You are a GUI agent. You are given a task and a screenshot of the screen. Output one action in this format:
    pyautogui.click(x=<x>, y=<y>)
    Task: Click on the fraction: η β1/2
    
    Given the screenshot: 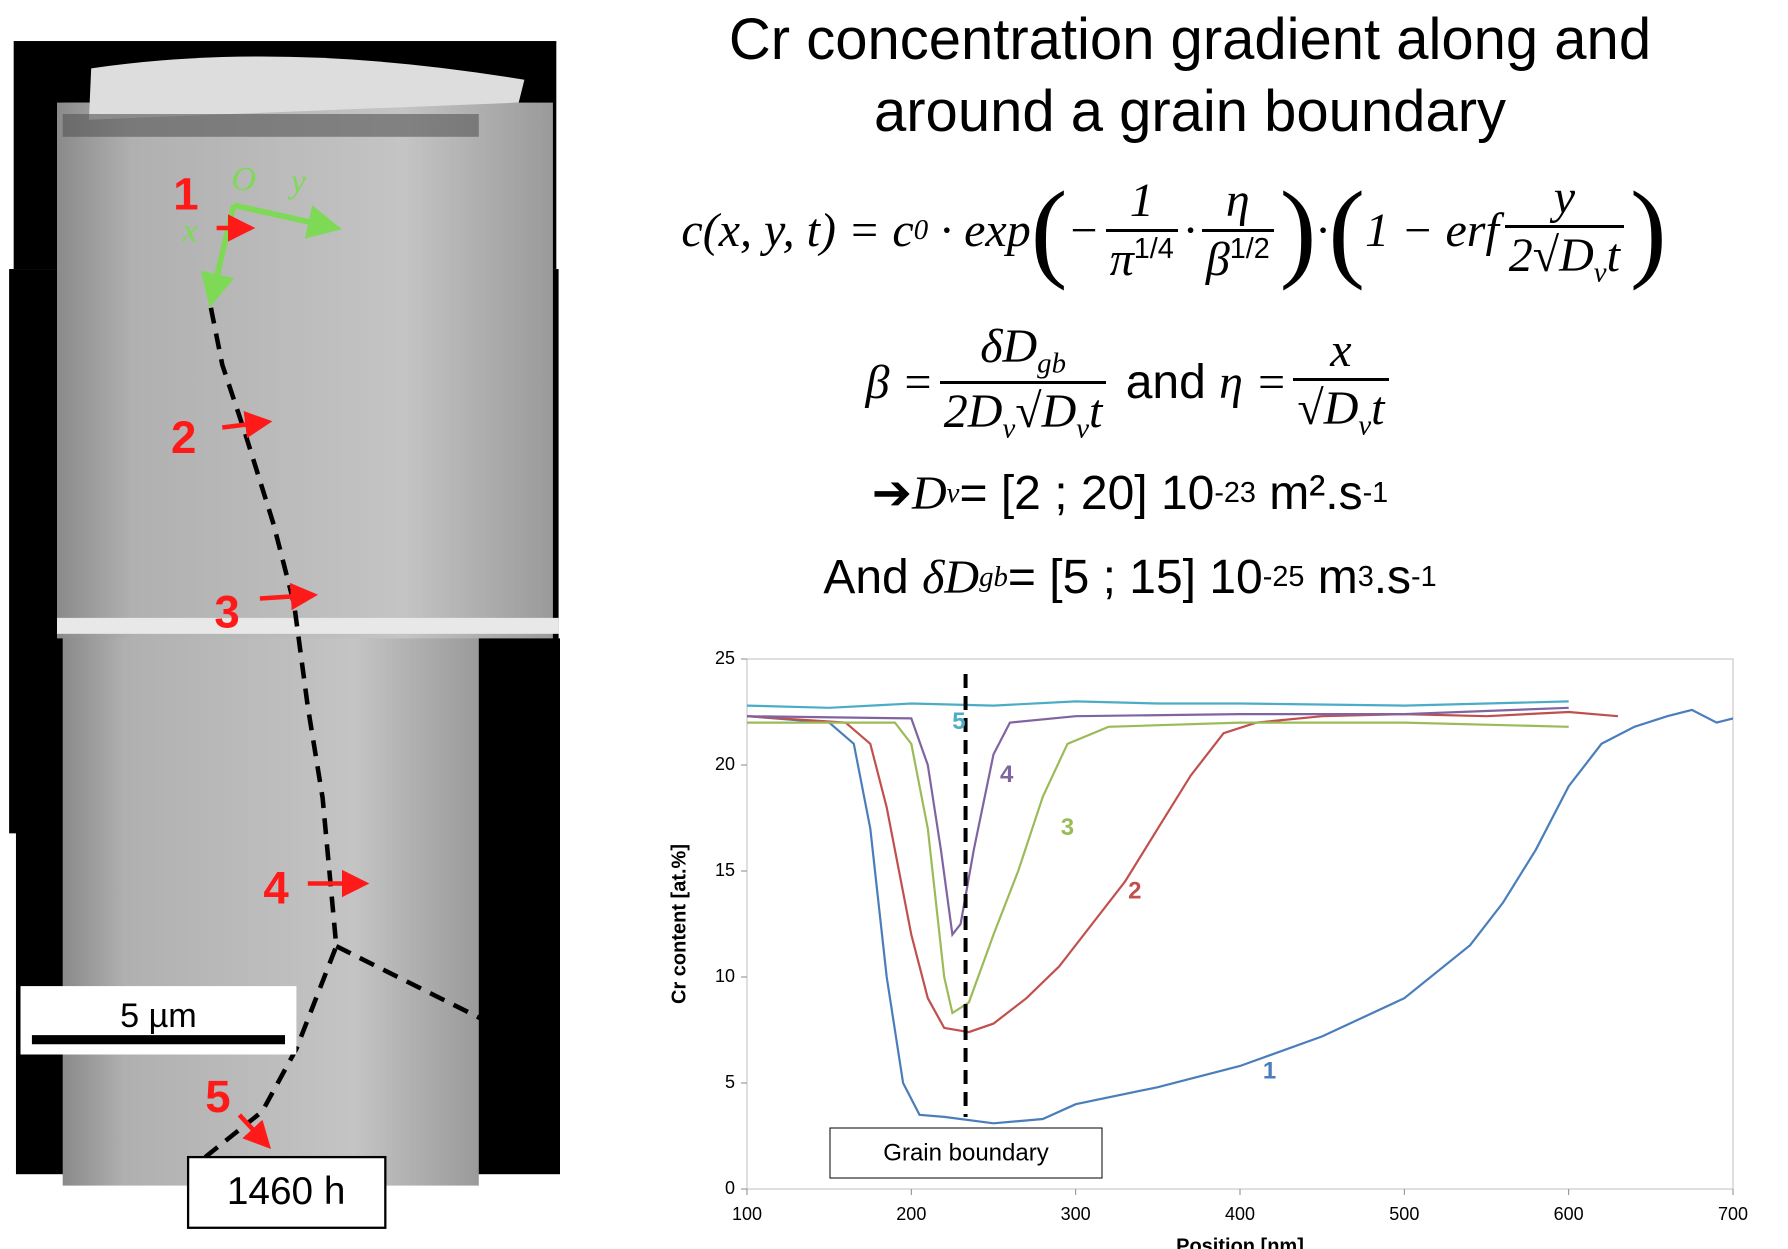 What is the action you would take?
    pyautogui.click(x=1237, y=230)
    